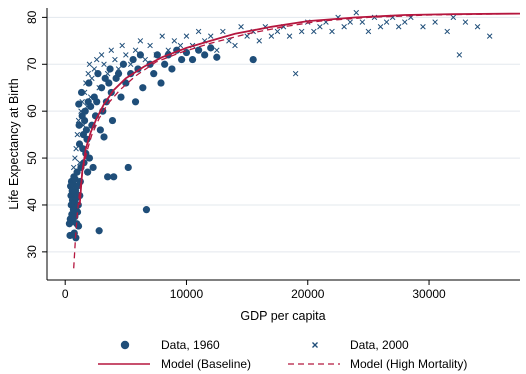 The height and width of the screenshot is (374, 526). I want to click on x-tick-label: 10000, so click(187, 294).